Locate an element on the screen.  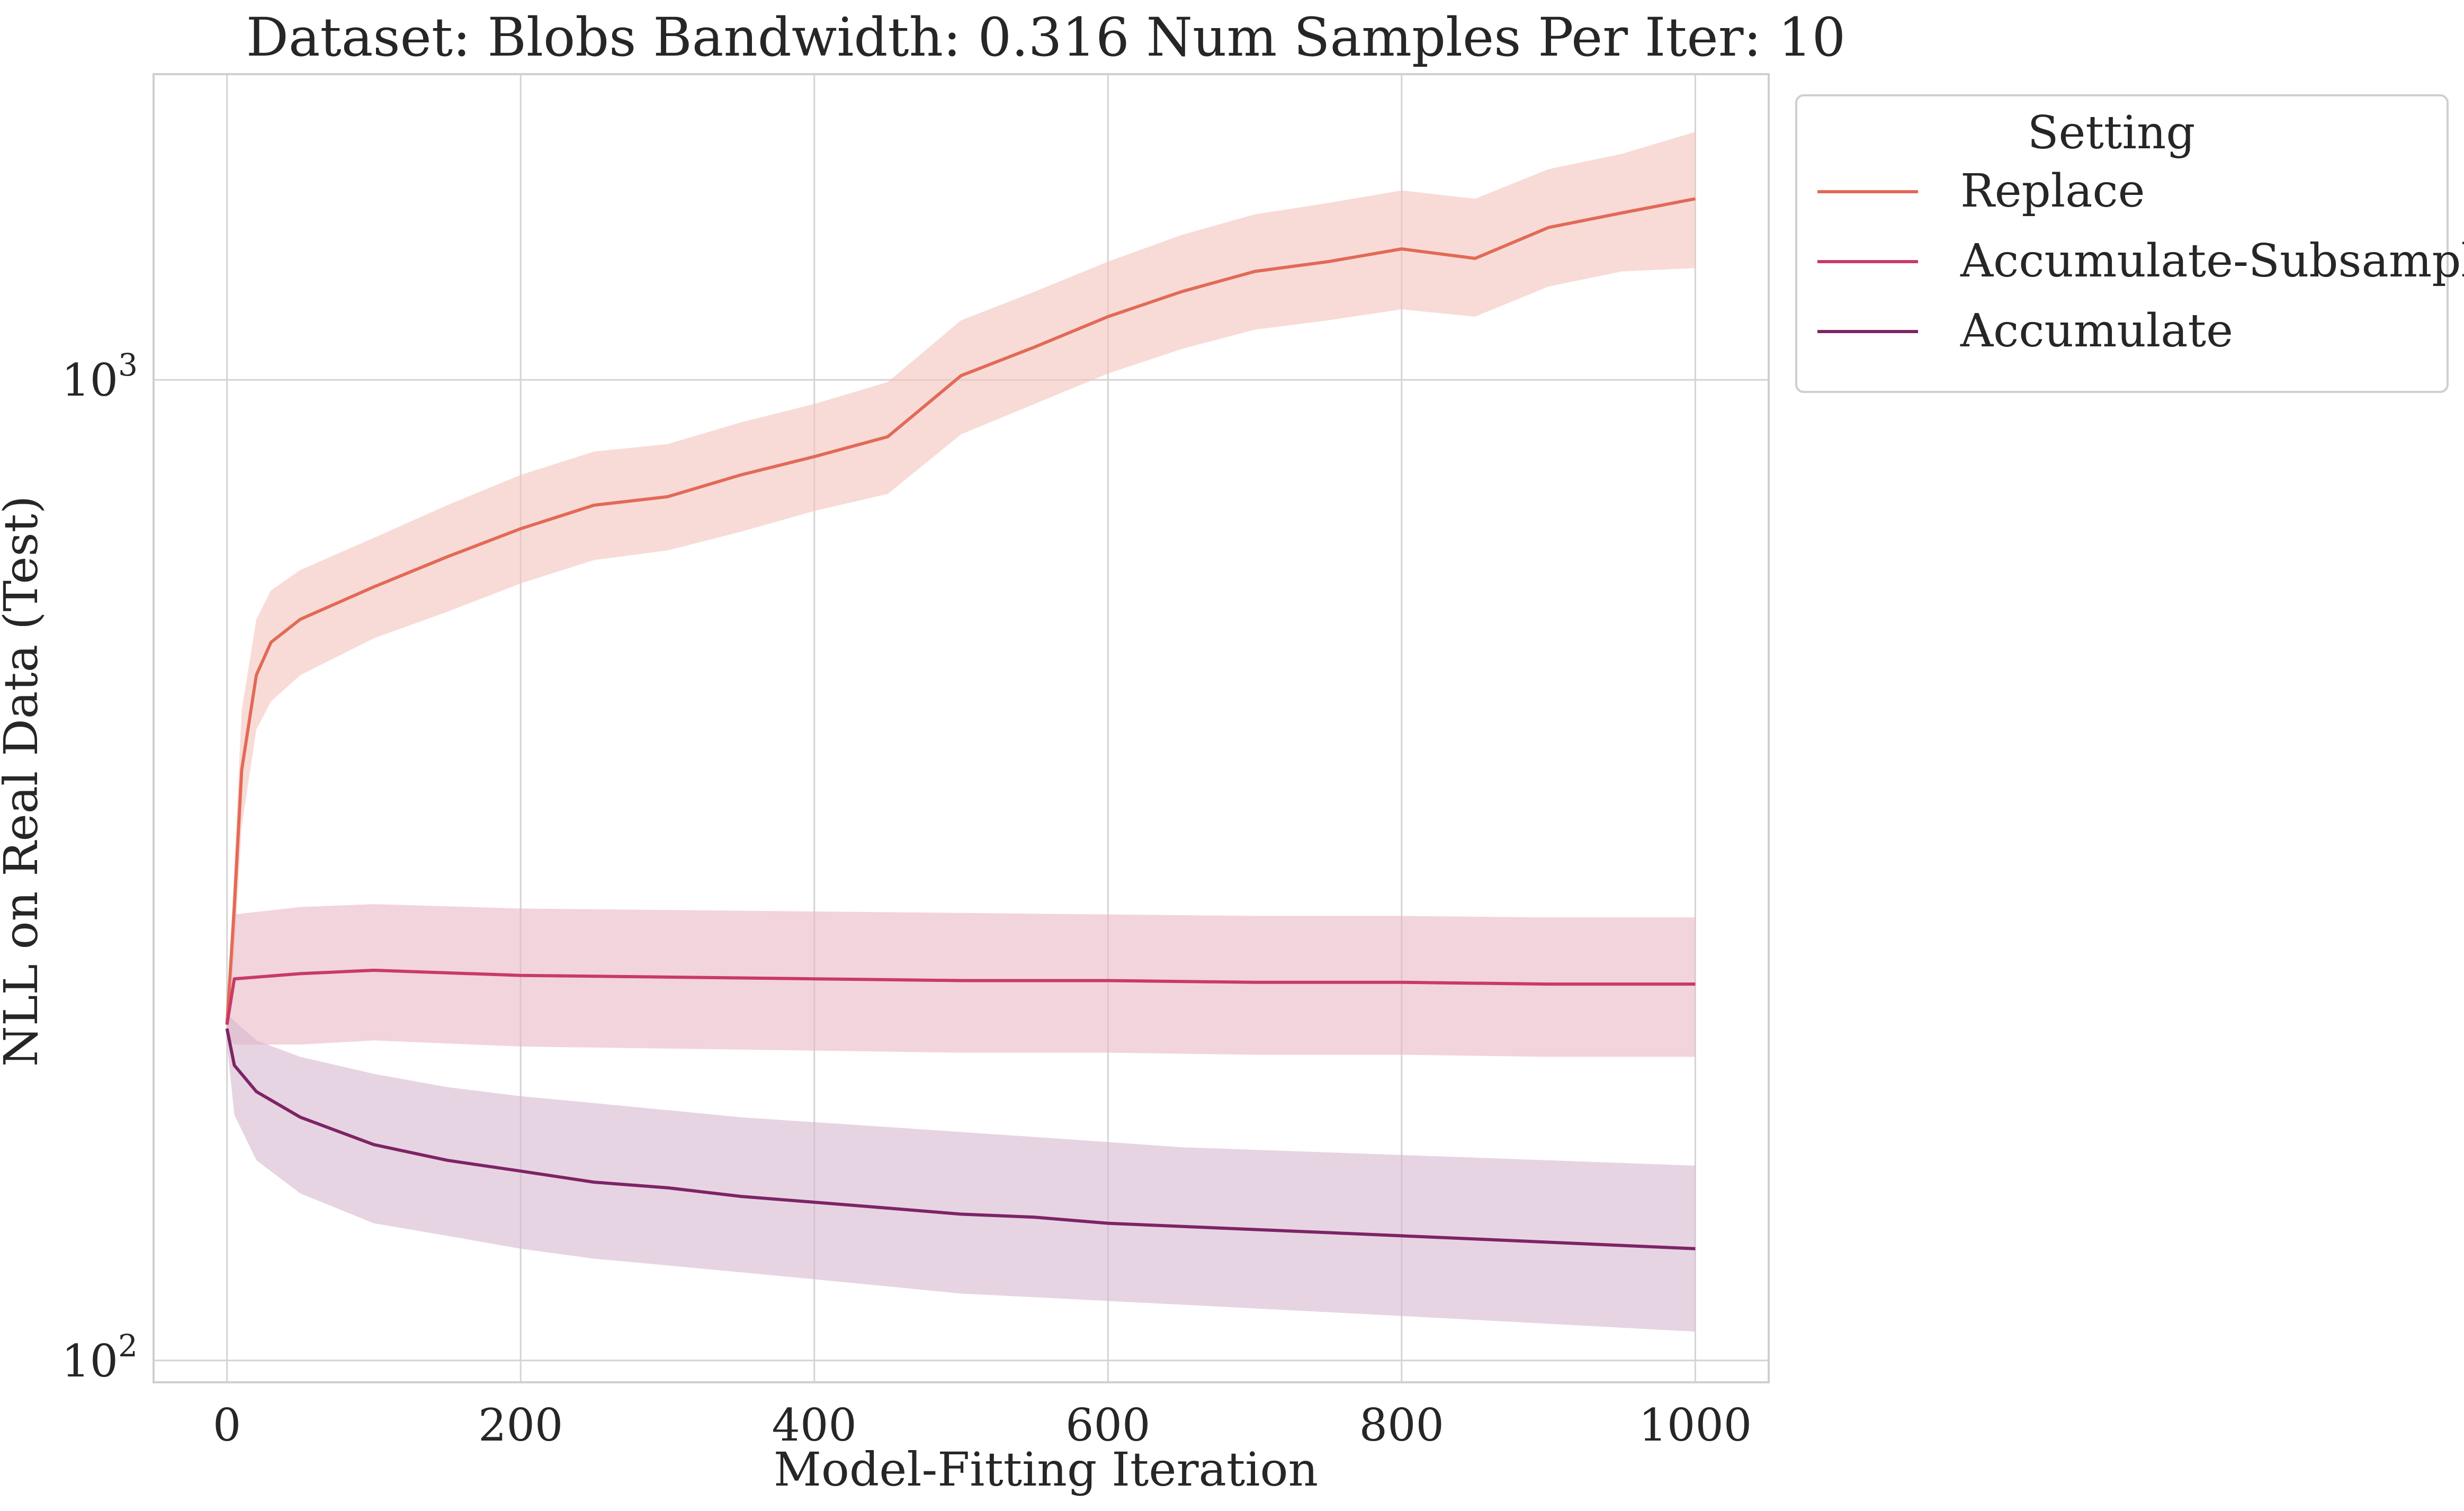
x-tick-label: 600 is located at coordinates (1107, 1425).